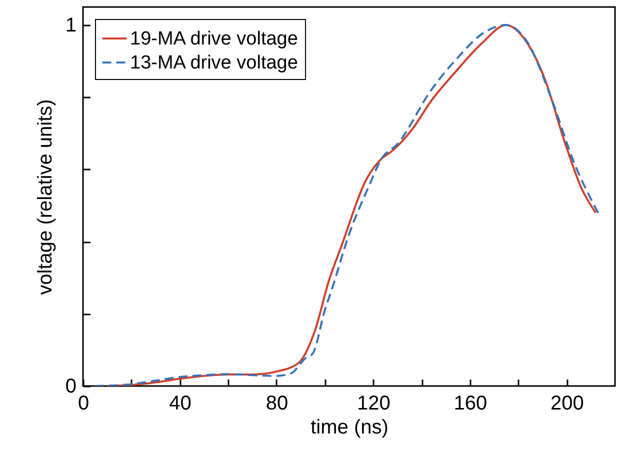 This screenshot has height=464, width=624. What do you see at coordinates (214, 39) in the screenshot?
I see `legend-label: 19-MA drive voltage` at bounding box center [214, 39].